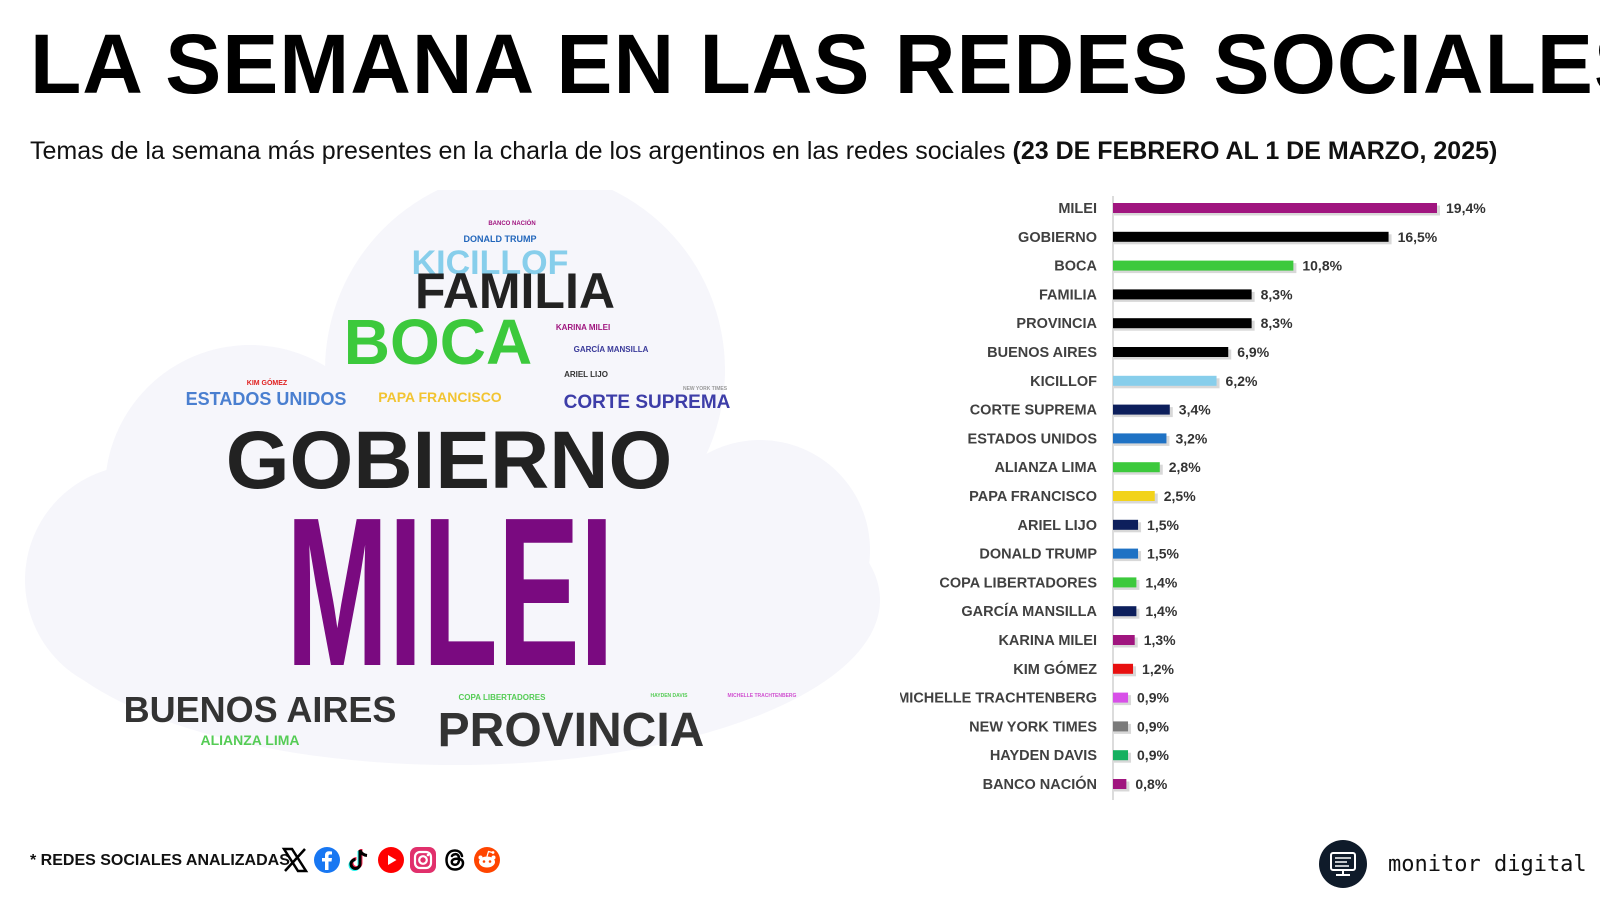 The image size is (1600, 900). Describe the element at coordinates (449, 460) in the screenshot. I see `cloud-word-gobierno: GOBIERNO` at that location.